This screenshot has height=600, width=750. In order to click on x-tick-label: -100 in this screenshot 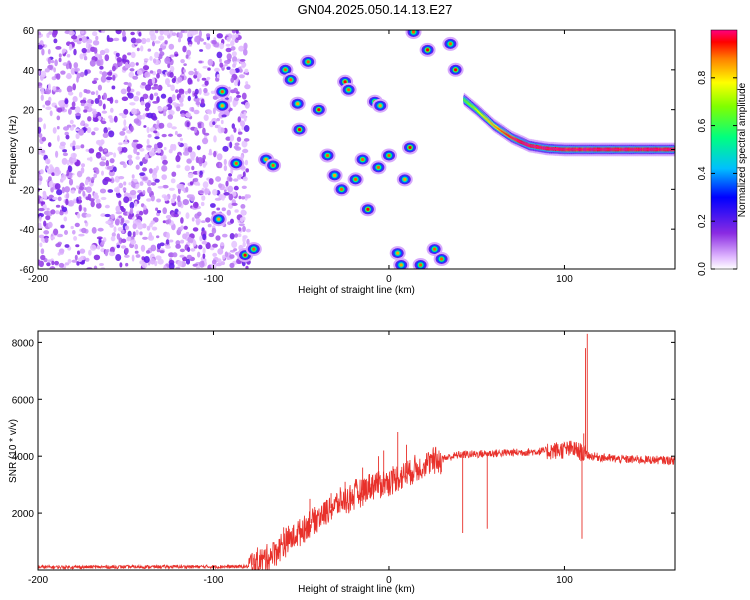, I will do `click(213, 580)`.